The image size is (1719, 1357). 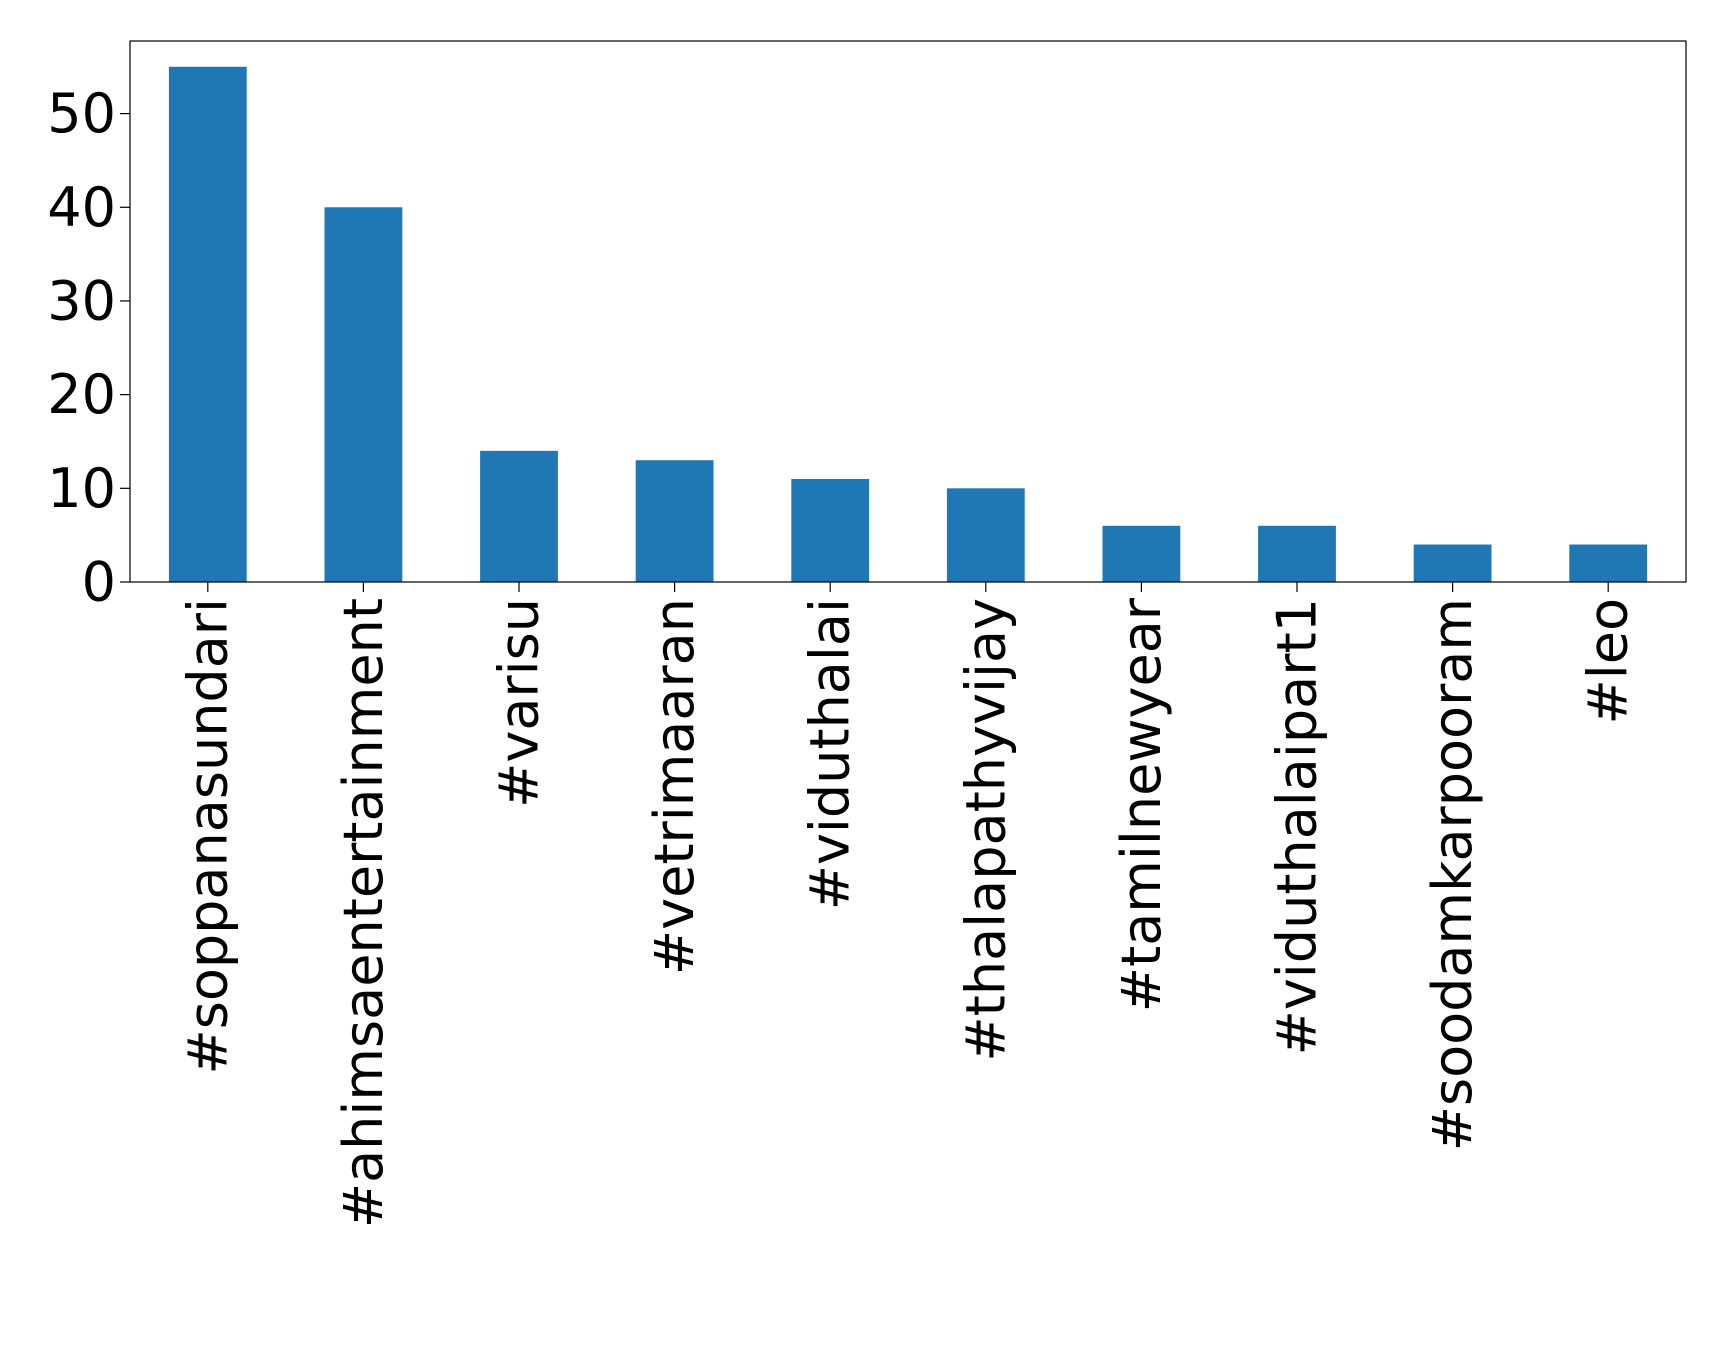 What do you see at coordinates (1297, 553) in the screenshot?
I see `bar-viduthalaipart1` at bounding box center [1297, 553].